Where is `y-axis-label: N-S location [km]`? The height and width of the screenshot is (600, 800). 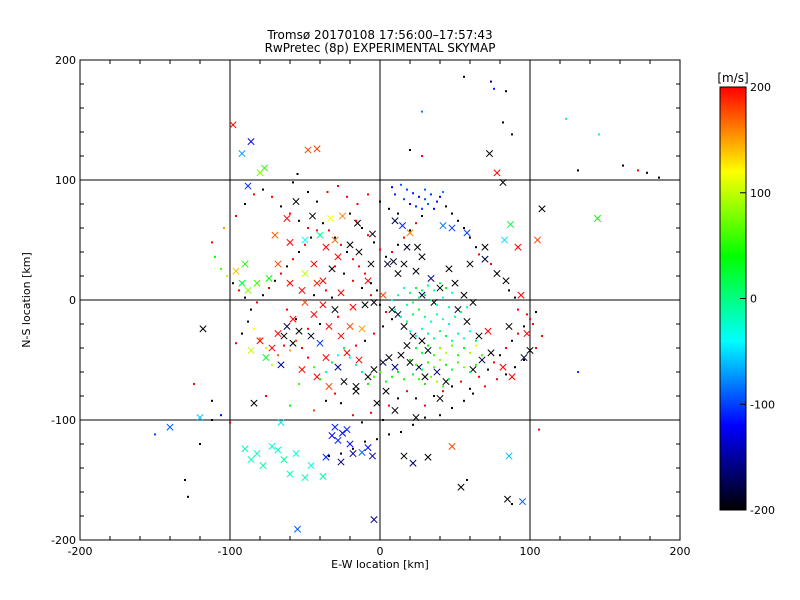
y-axis-label: N-S location [km] is located at coordinates (26, 300).